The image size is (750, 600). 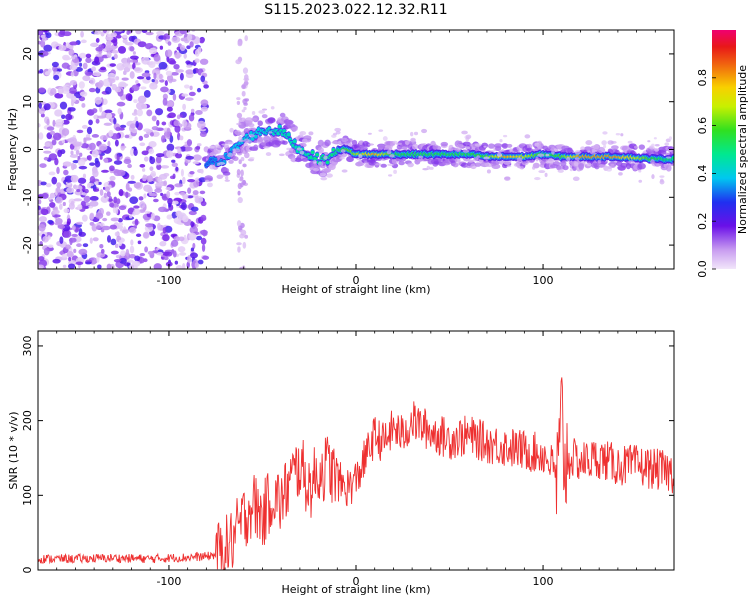 I want to click on colorbar-tick-label: 0.6, so click(x=702, y=126).